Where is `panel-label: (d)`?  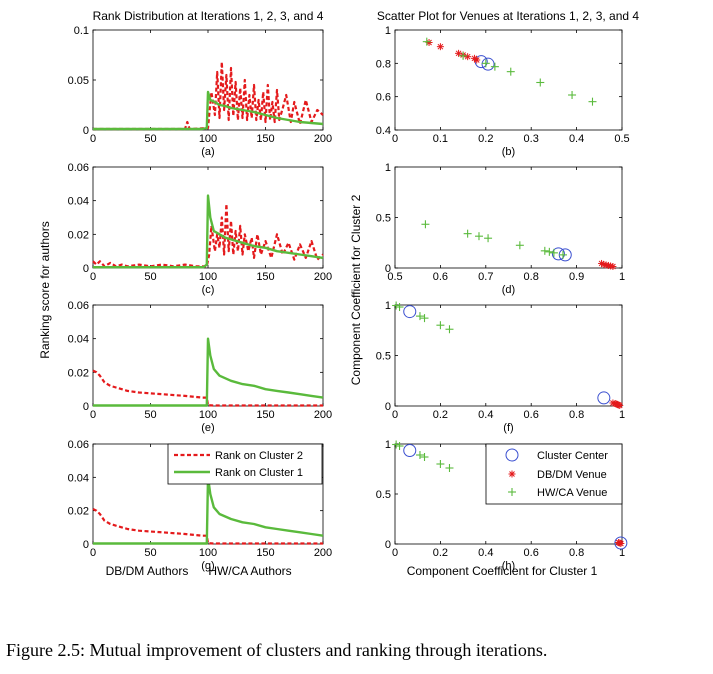
panel-label: (d) is located at coordinates (508, 290).